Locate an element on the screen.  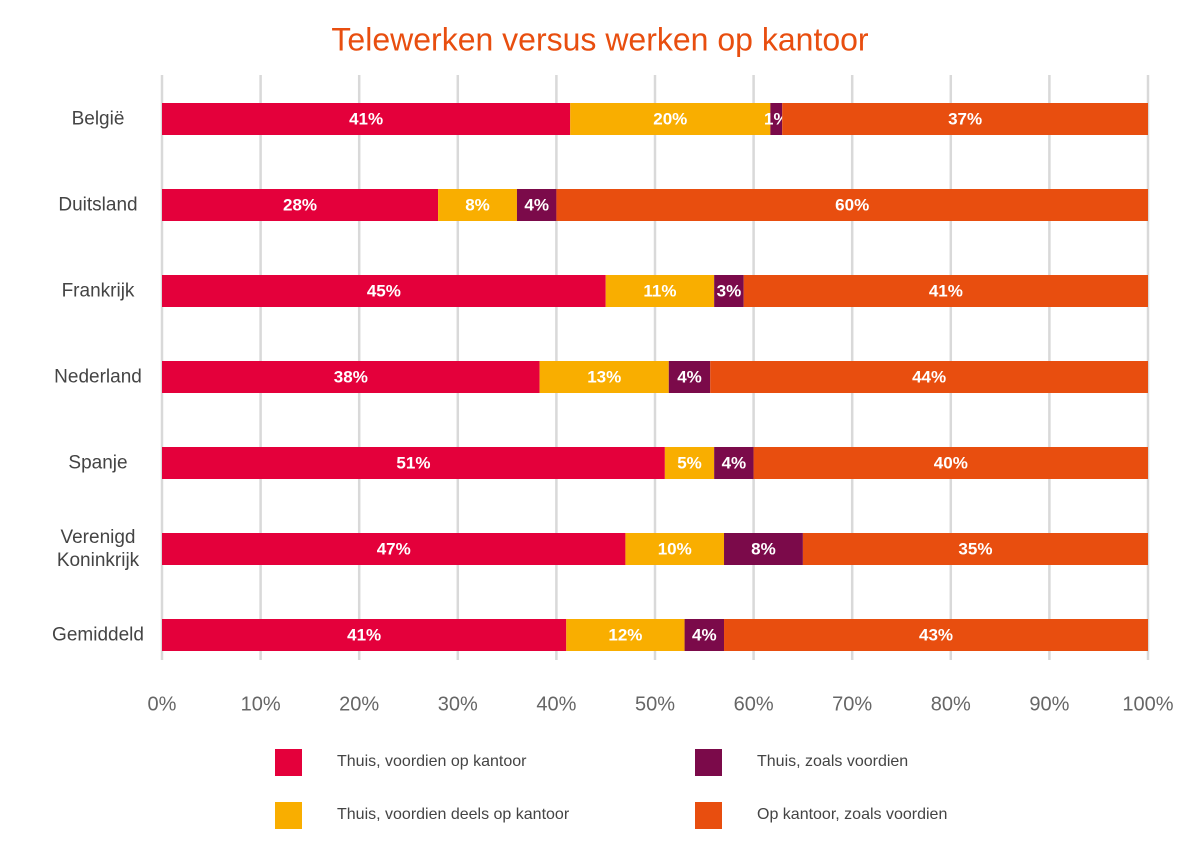
x-tick-label: 80% is located at coordinates (951, 704).